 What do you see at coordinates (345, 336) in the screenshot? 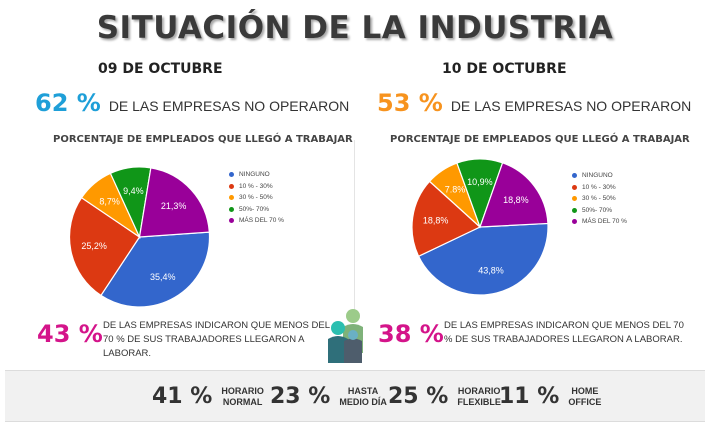
I see `people-icon` at bounding box center [345, 336].